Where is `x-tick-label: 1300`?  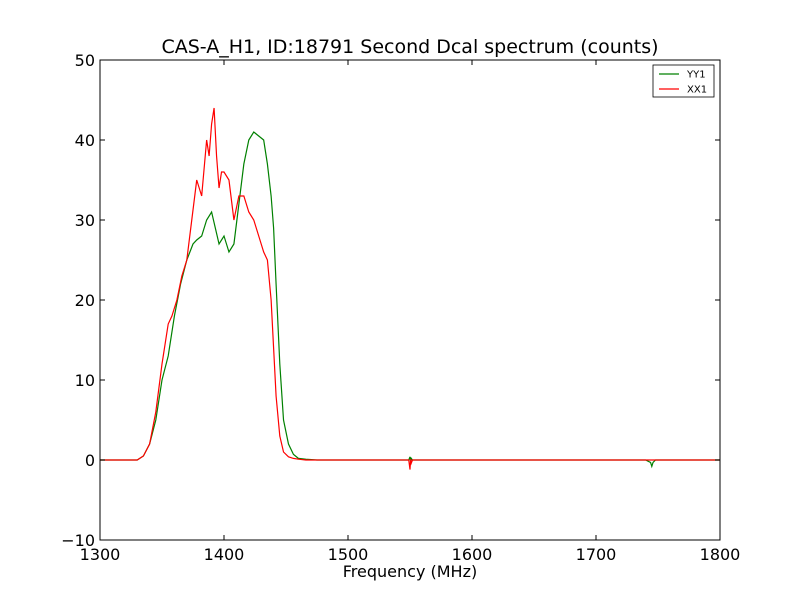
x-tick-label: 1300 is located at coordinates (100, 554).